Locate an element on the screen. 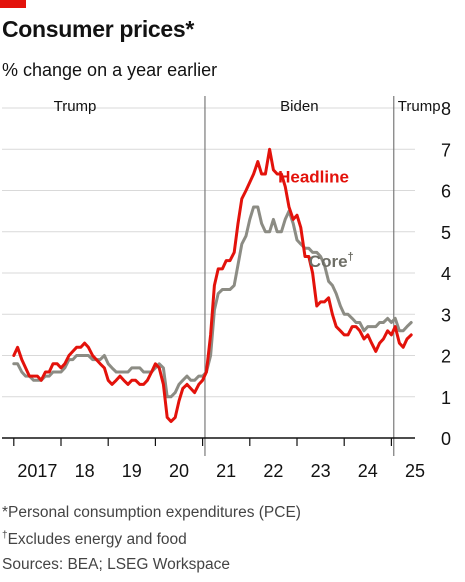  y-tick-label: 3 is located at coordinates (446, 315).